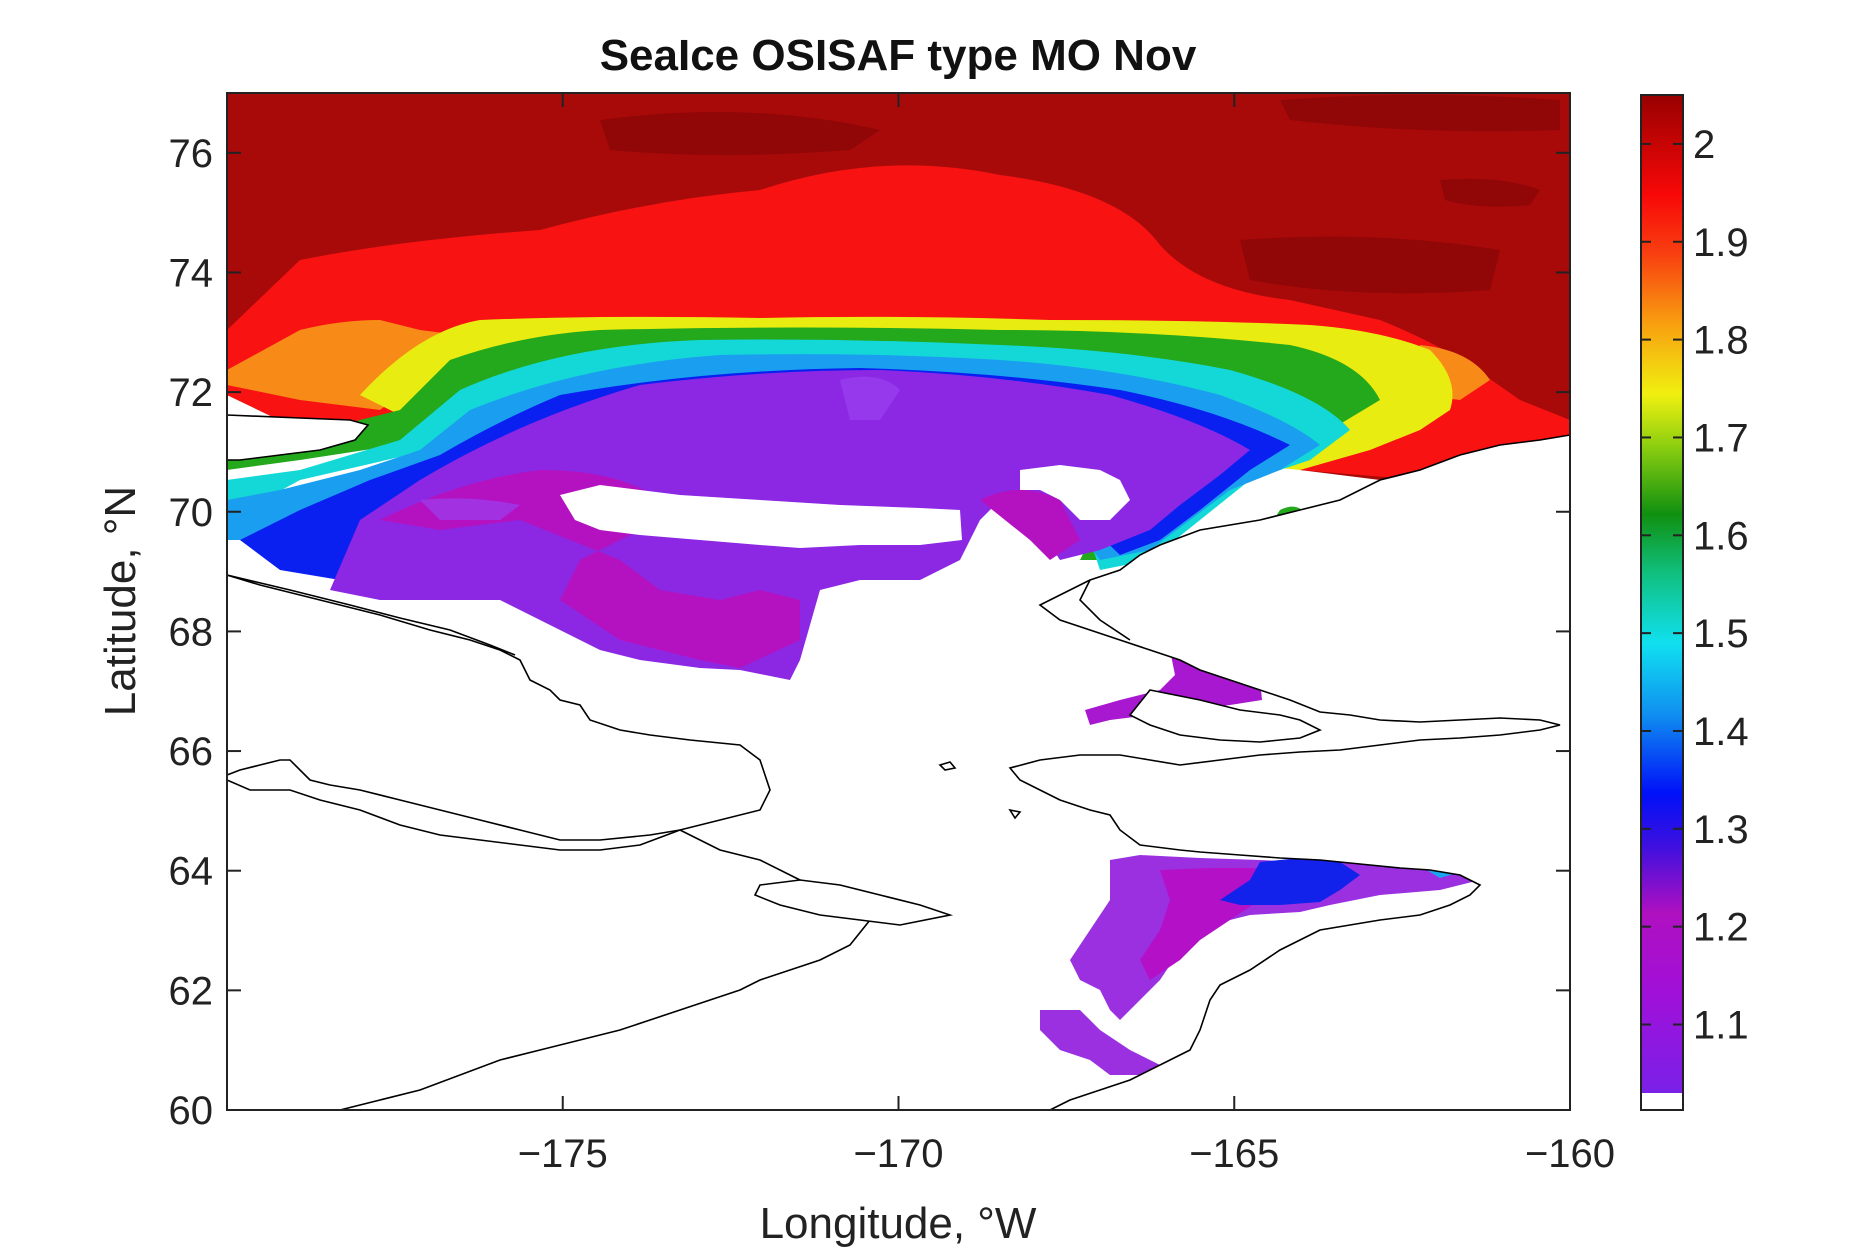  I want to click on y-tick-label: 72, so click(191, 393).